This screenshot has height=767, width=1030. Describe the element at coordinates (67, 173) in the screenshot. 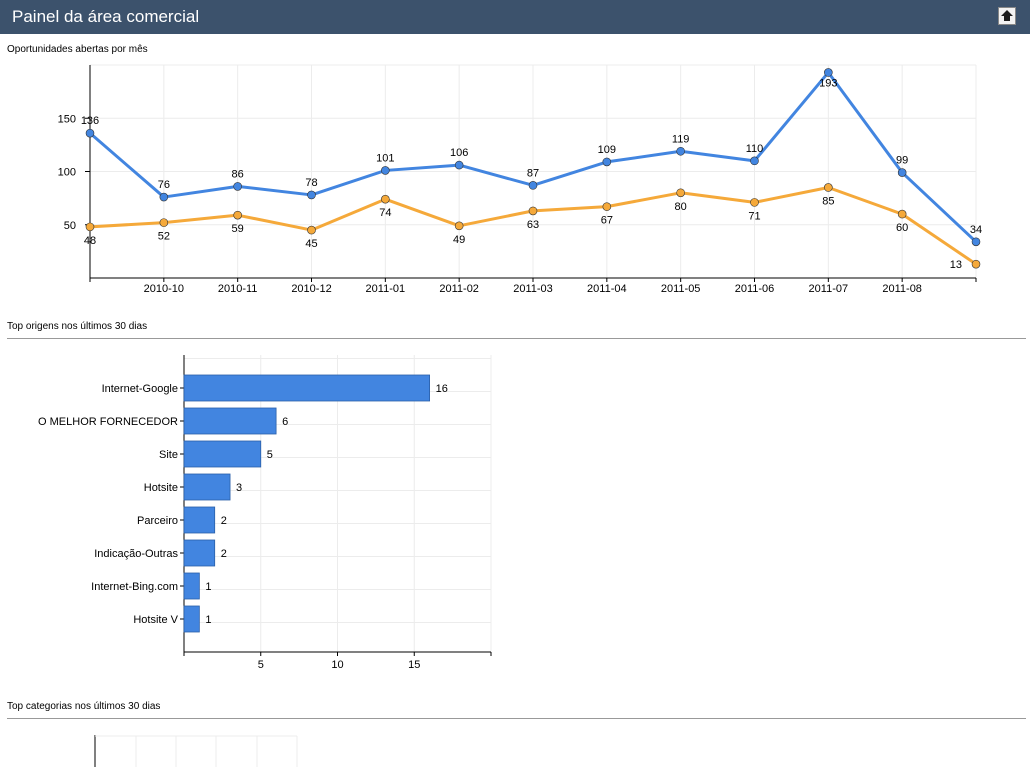

I see `line-chart-y-tick-label: 100` at that location.